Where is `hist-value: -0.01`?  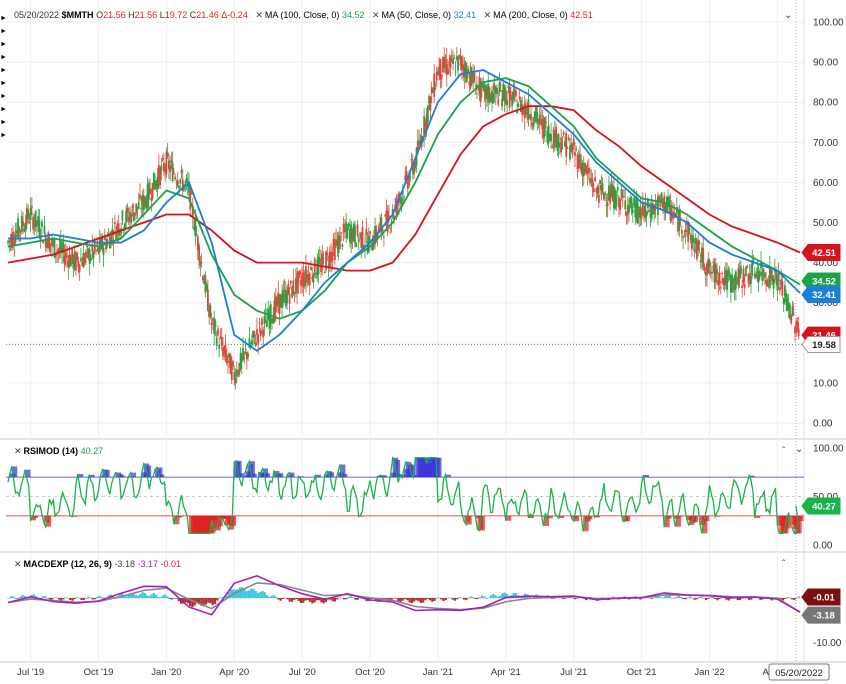
hist-value: -0.01 is located at coordinates (171, 564).